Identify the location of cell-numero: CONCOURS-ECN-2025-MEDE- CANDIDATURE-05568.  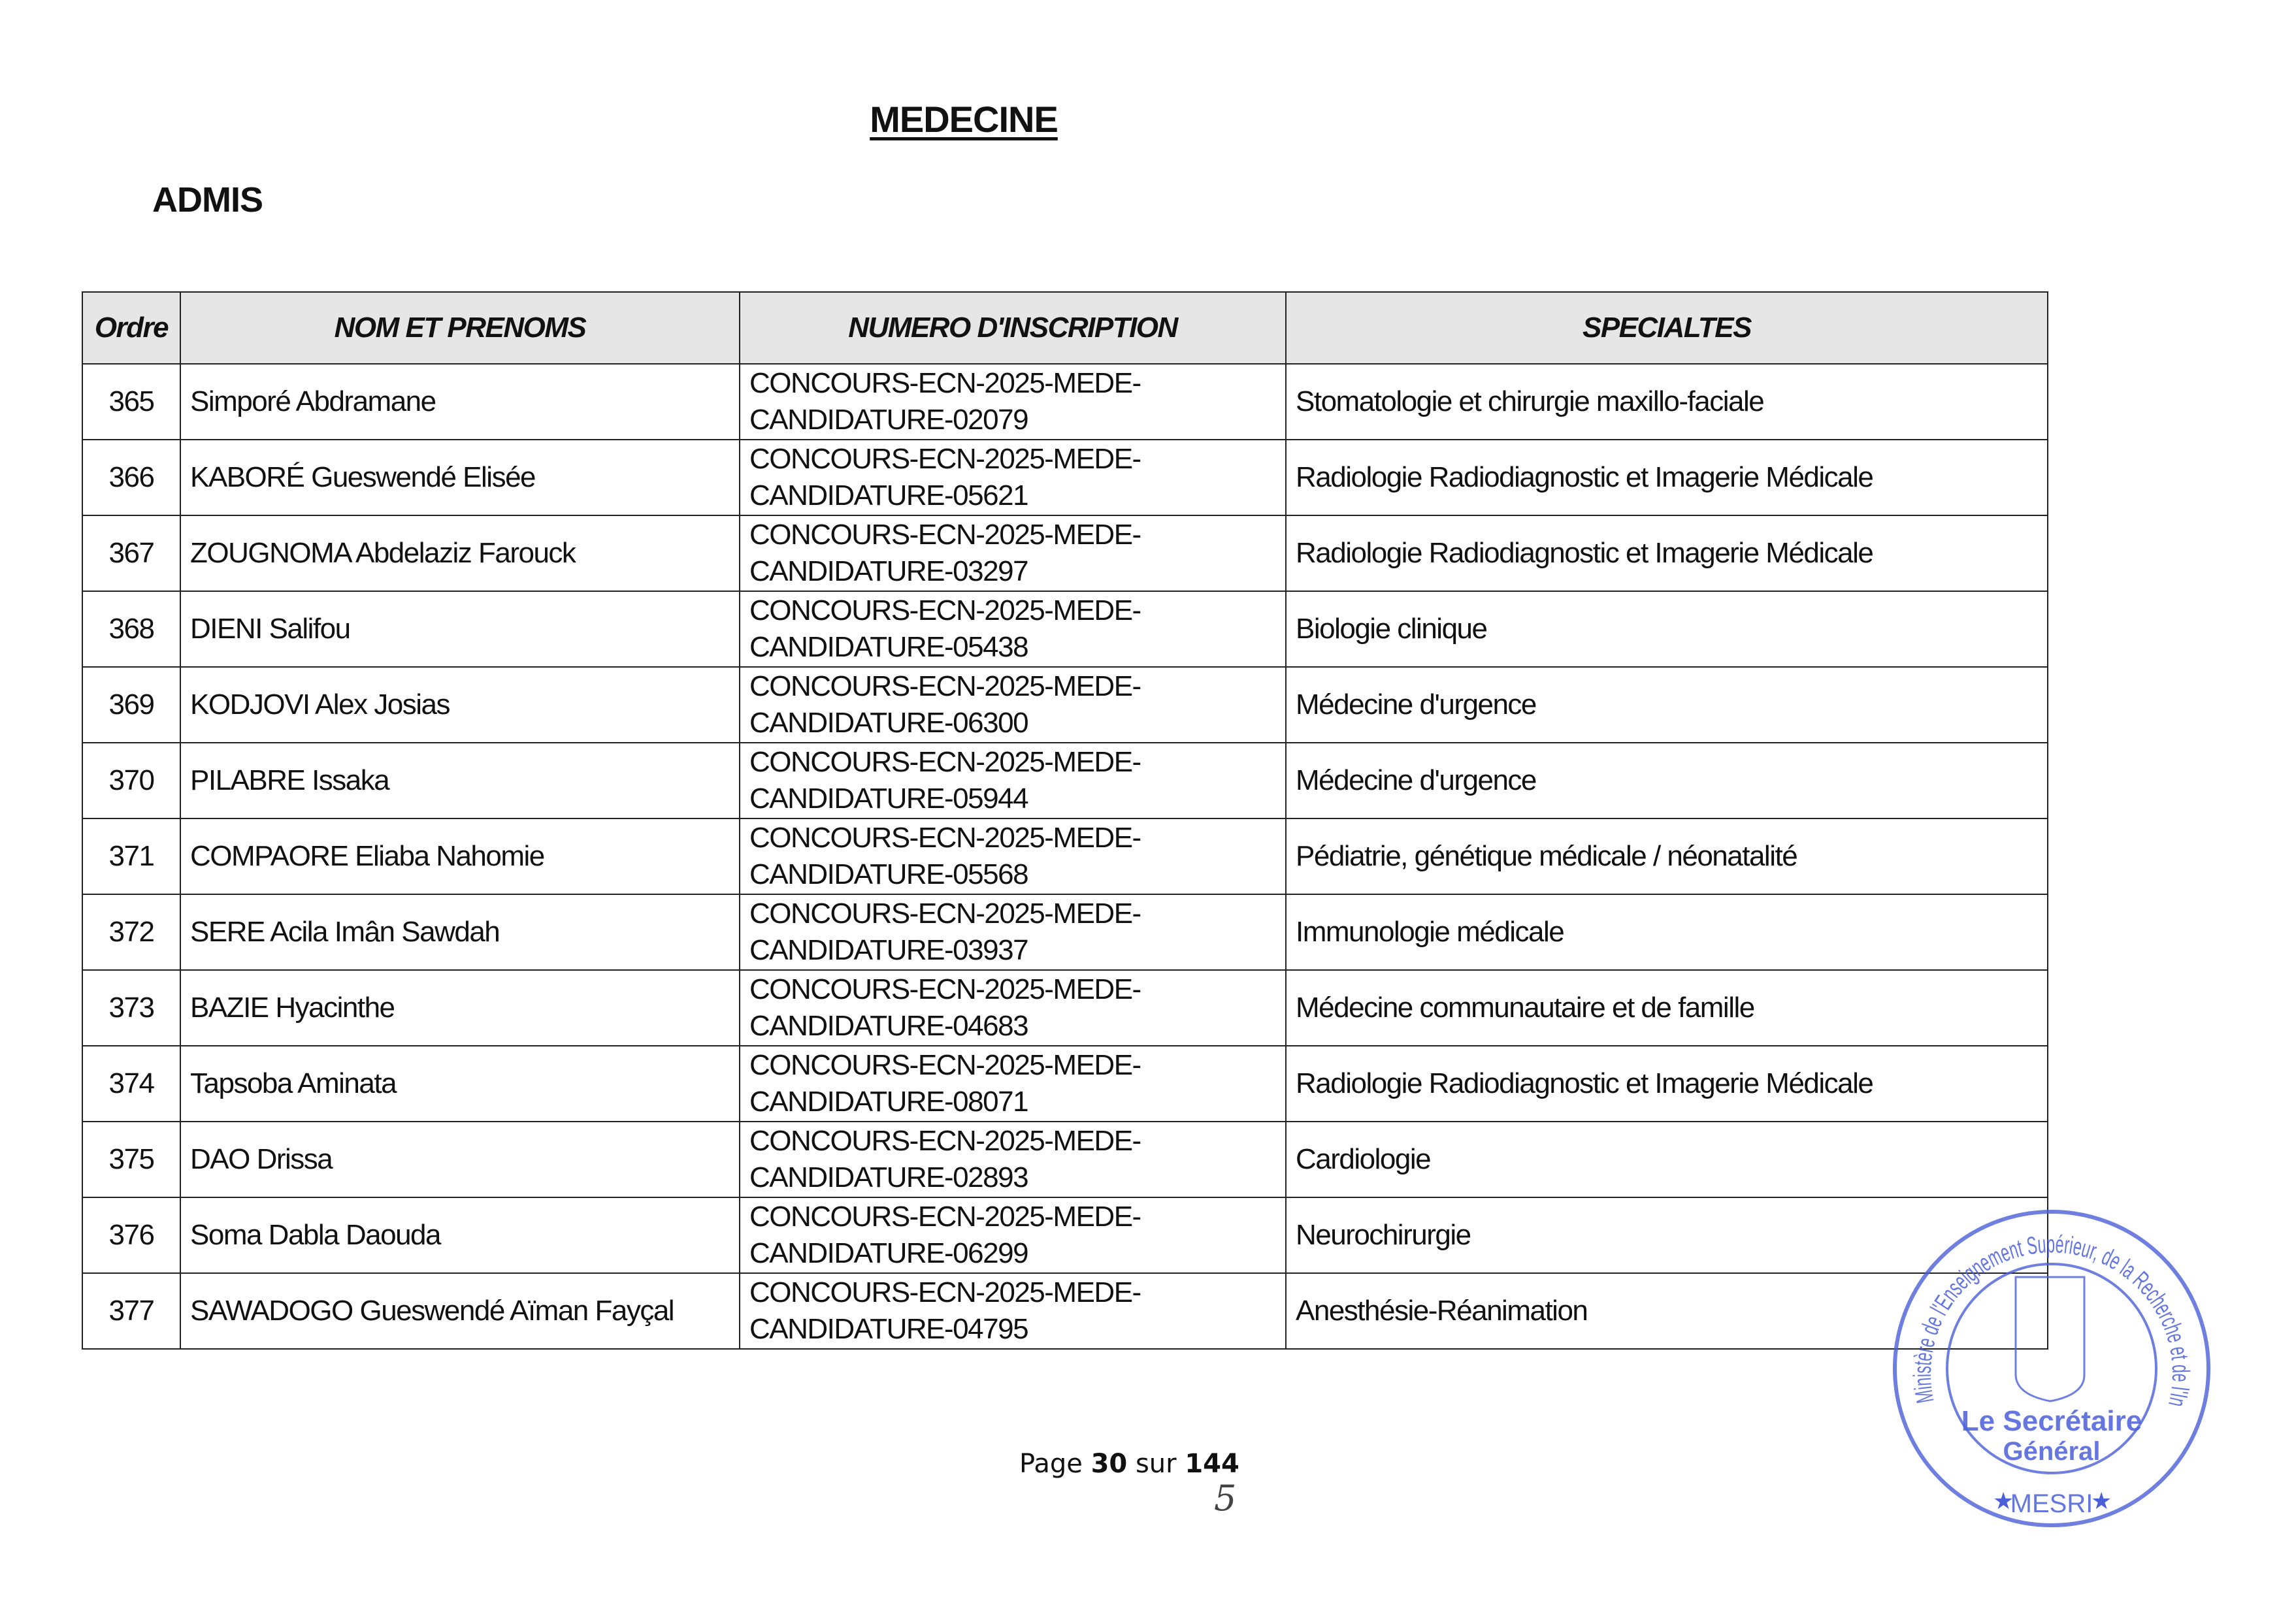
(1013, 856).